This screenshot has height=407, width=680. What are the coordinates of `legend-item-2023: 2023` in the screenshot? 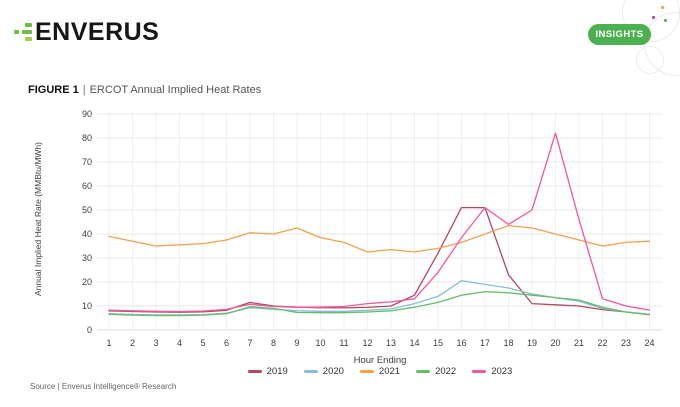 It's located at (492, 371).